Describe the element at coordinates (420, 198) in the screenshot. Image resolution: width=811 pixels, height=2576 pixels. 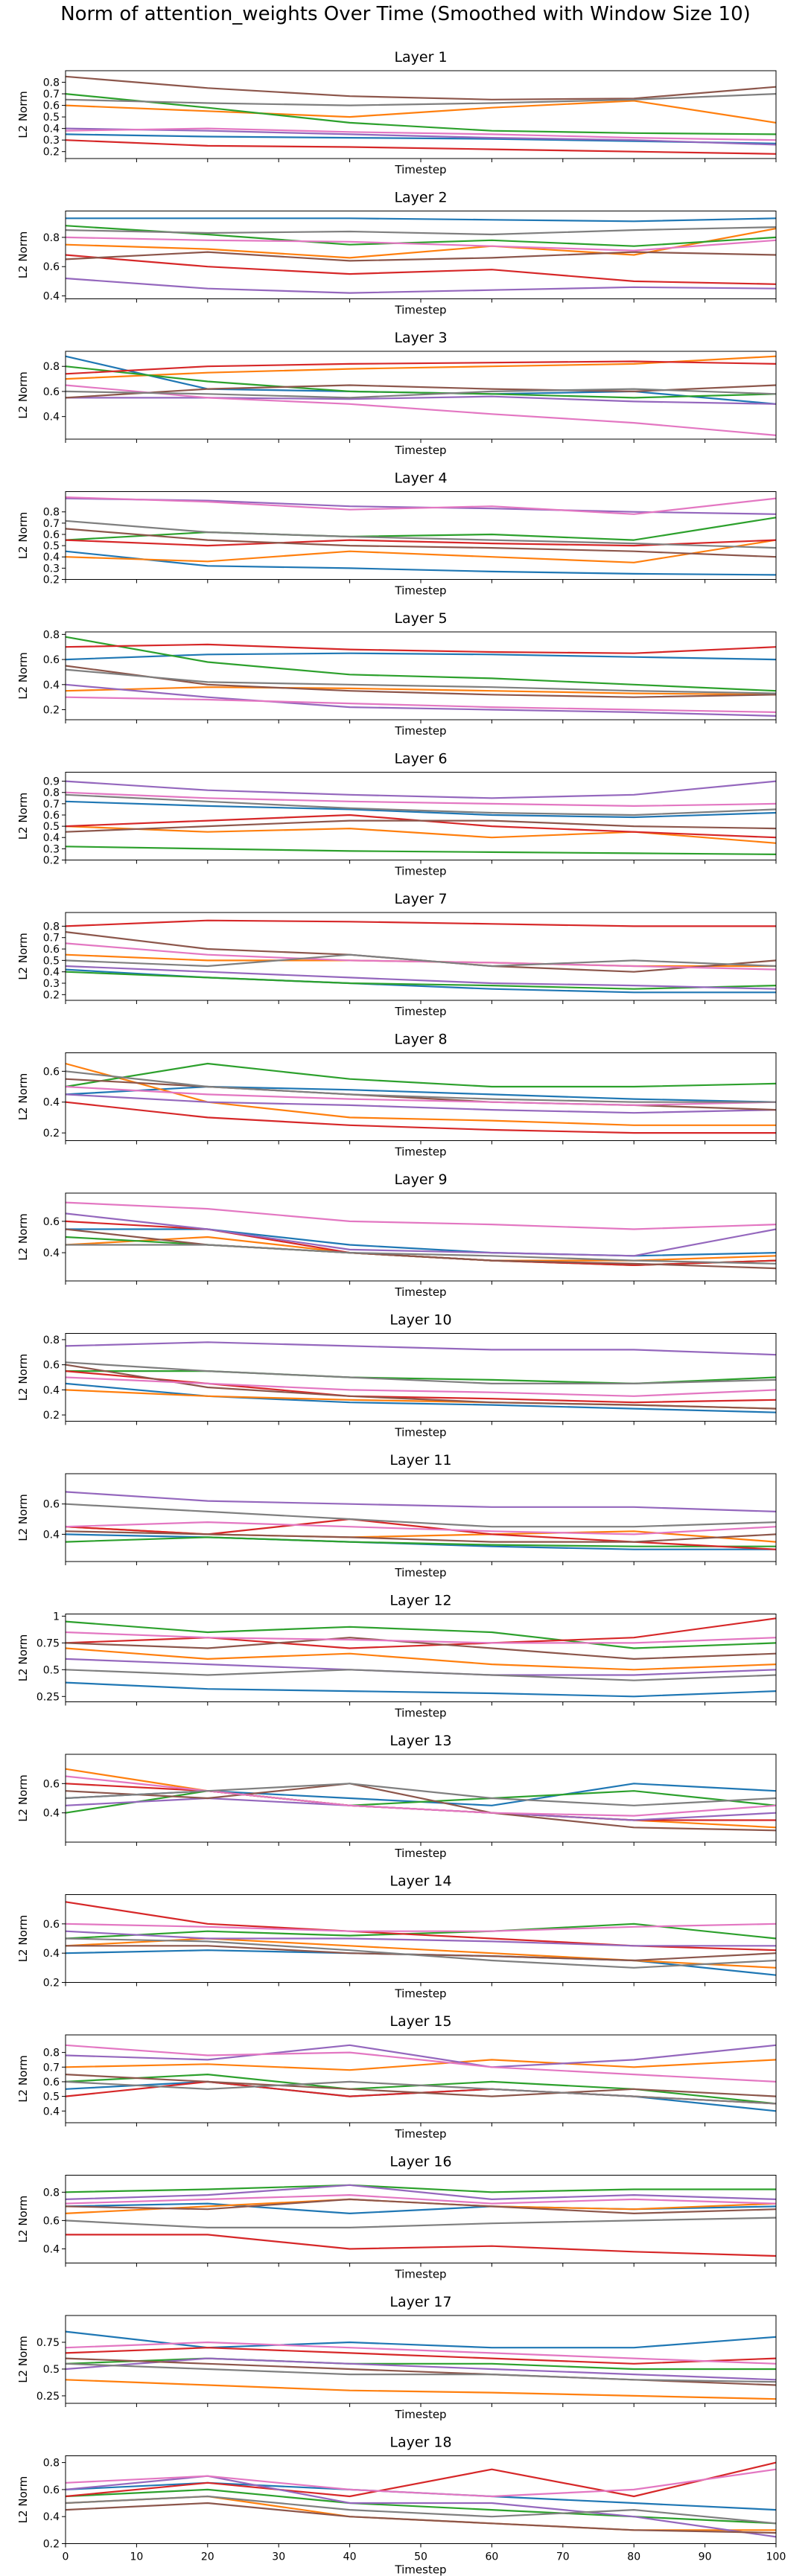
I see `layer-2-title: Layer 2` at that location.